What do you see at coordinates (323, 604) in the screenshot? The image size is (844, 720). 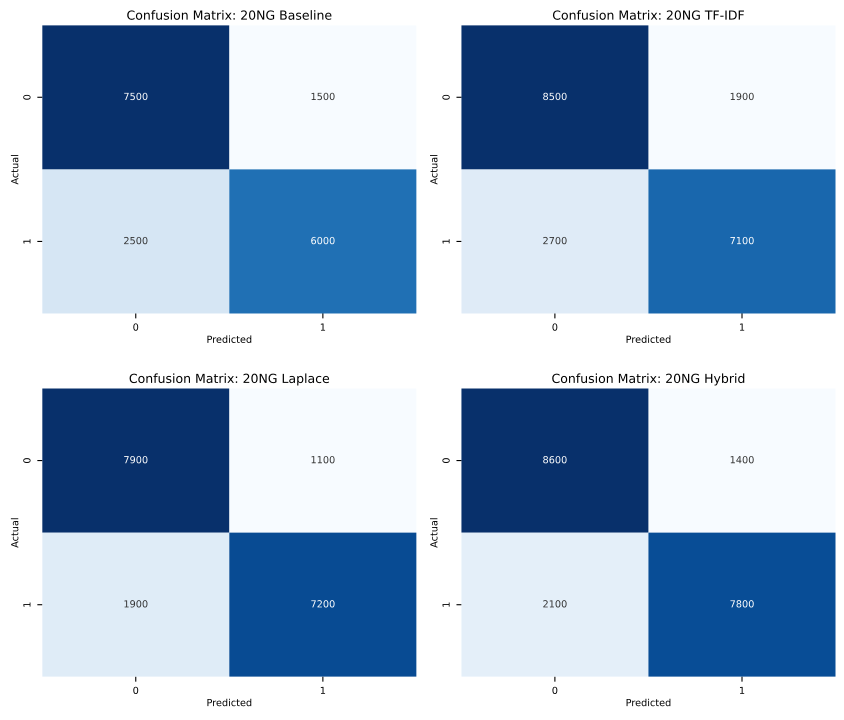 I see `data-label: 7200` at bounding box center [323, 604].